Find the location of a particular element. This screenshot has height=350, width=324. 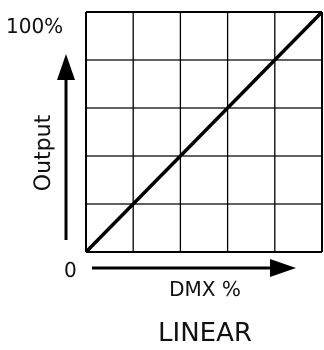

origin-label: 0 is located at coordinates (70, 270).